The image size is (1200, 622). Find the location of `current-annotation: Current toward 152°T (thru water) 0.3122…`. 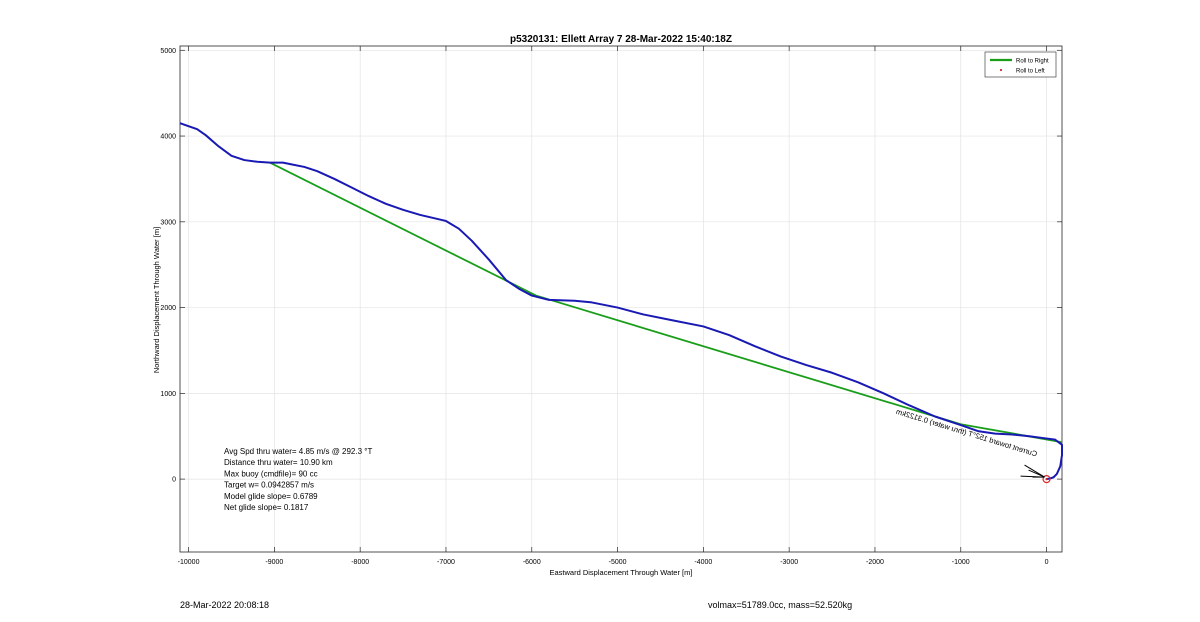

current-annotation: Current toward 152°T (thru water) 0.3122… is located at coordinates (966, 433).